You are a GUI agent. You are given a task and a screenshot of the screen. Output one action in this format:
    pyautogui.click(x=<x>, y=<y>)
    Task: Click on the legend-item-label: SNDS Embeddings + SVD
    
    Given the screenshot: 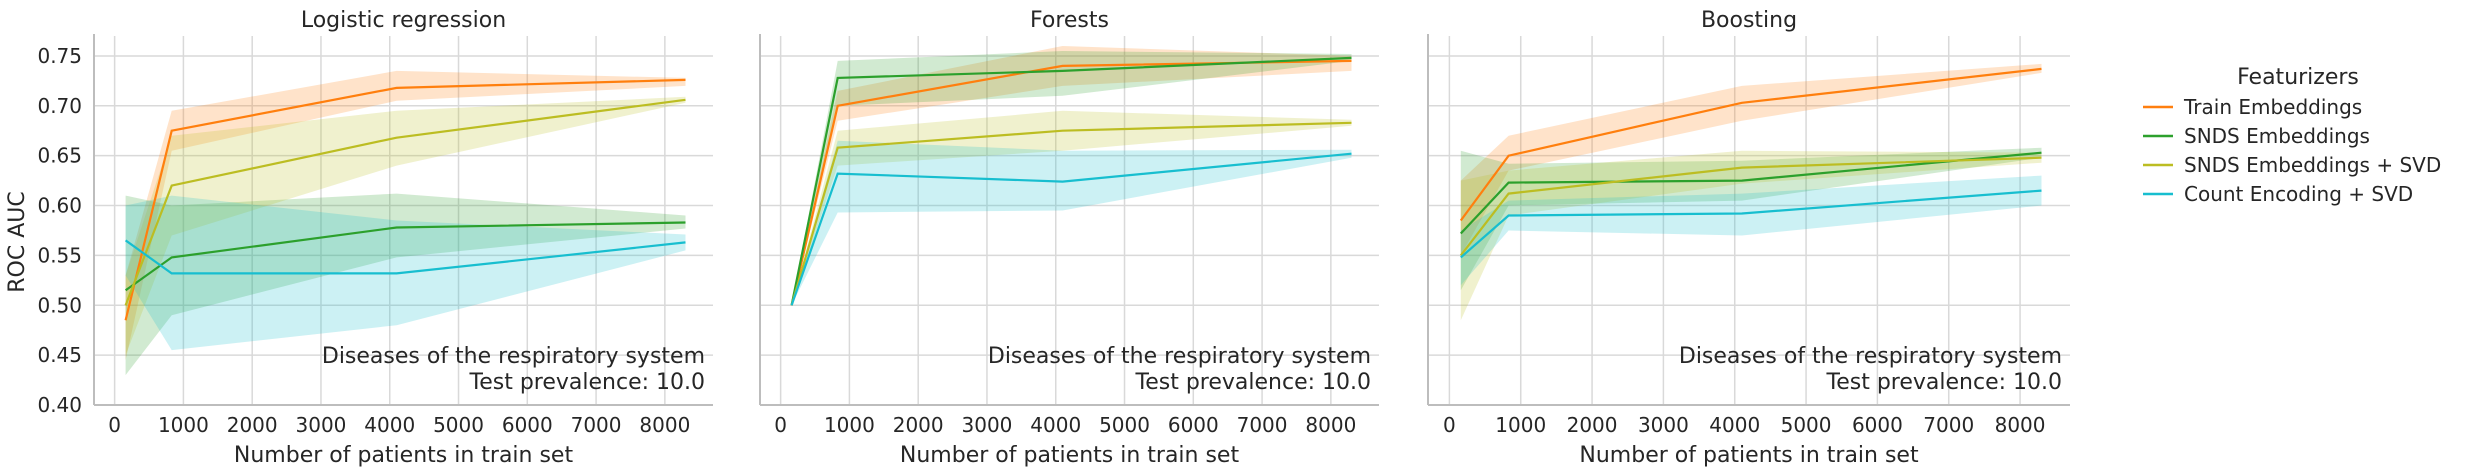 What is the action you would take?
    pyautogui.click(x=2312, y=165)
    